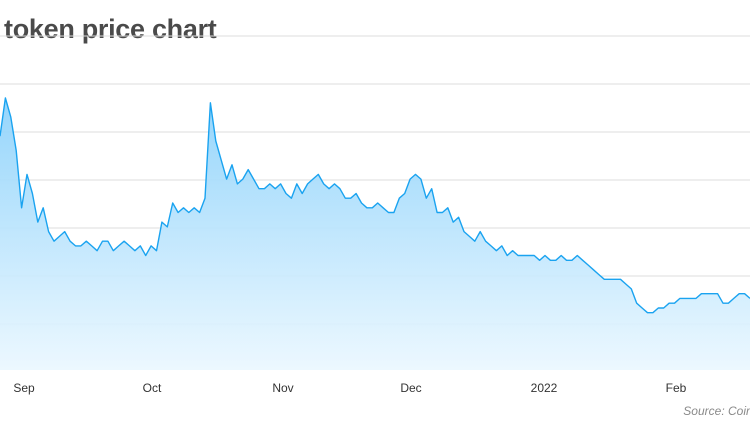 Image resolution: width=750 pixels, height=430 pixels. What do you see at coordinates (349, 388) in the screenshot?
I see `x-axis: Sep Oct Nov Dec 2022 Feb` at bounding box center [349, 388].